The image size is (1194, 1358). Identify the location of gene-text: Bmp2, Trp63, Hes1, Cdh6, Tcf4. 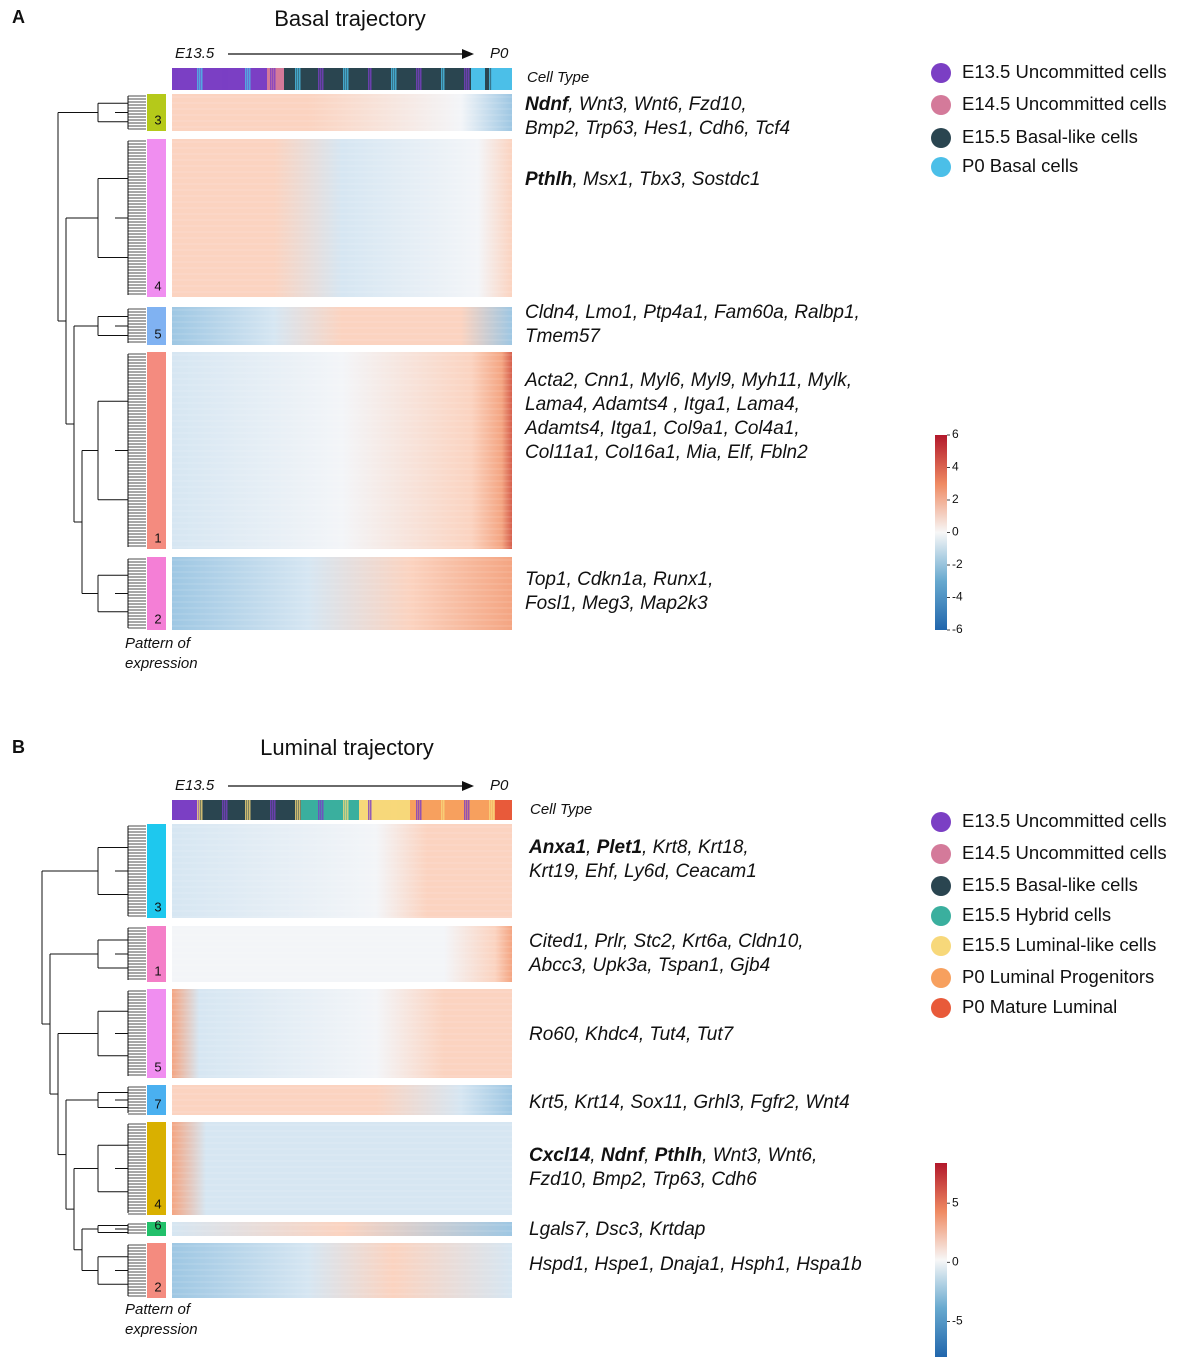
(657, 128).